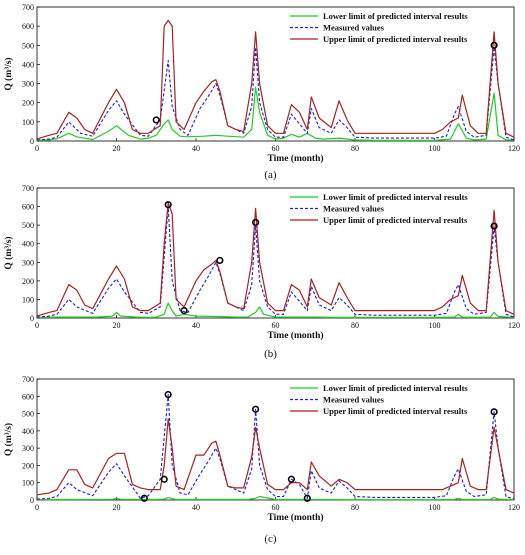 This screenshot has height=555, width=525. What do you see at coordinates (270, 175) in the screenshot?
I see `panel-caption: (a)` at bounding box center [270, 175].